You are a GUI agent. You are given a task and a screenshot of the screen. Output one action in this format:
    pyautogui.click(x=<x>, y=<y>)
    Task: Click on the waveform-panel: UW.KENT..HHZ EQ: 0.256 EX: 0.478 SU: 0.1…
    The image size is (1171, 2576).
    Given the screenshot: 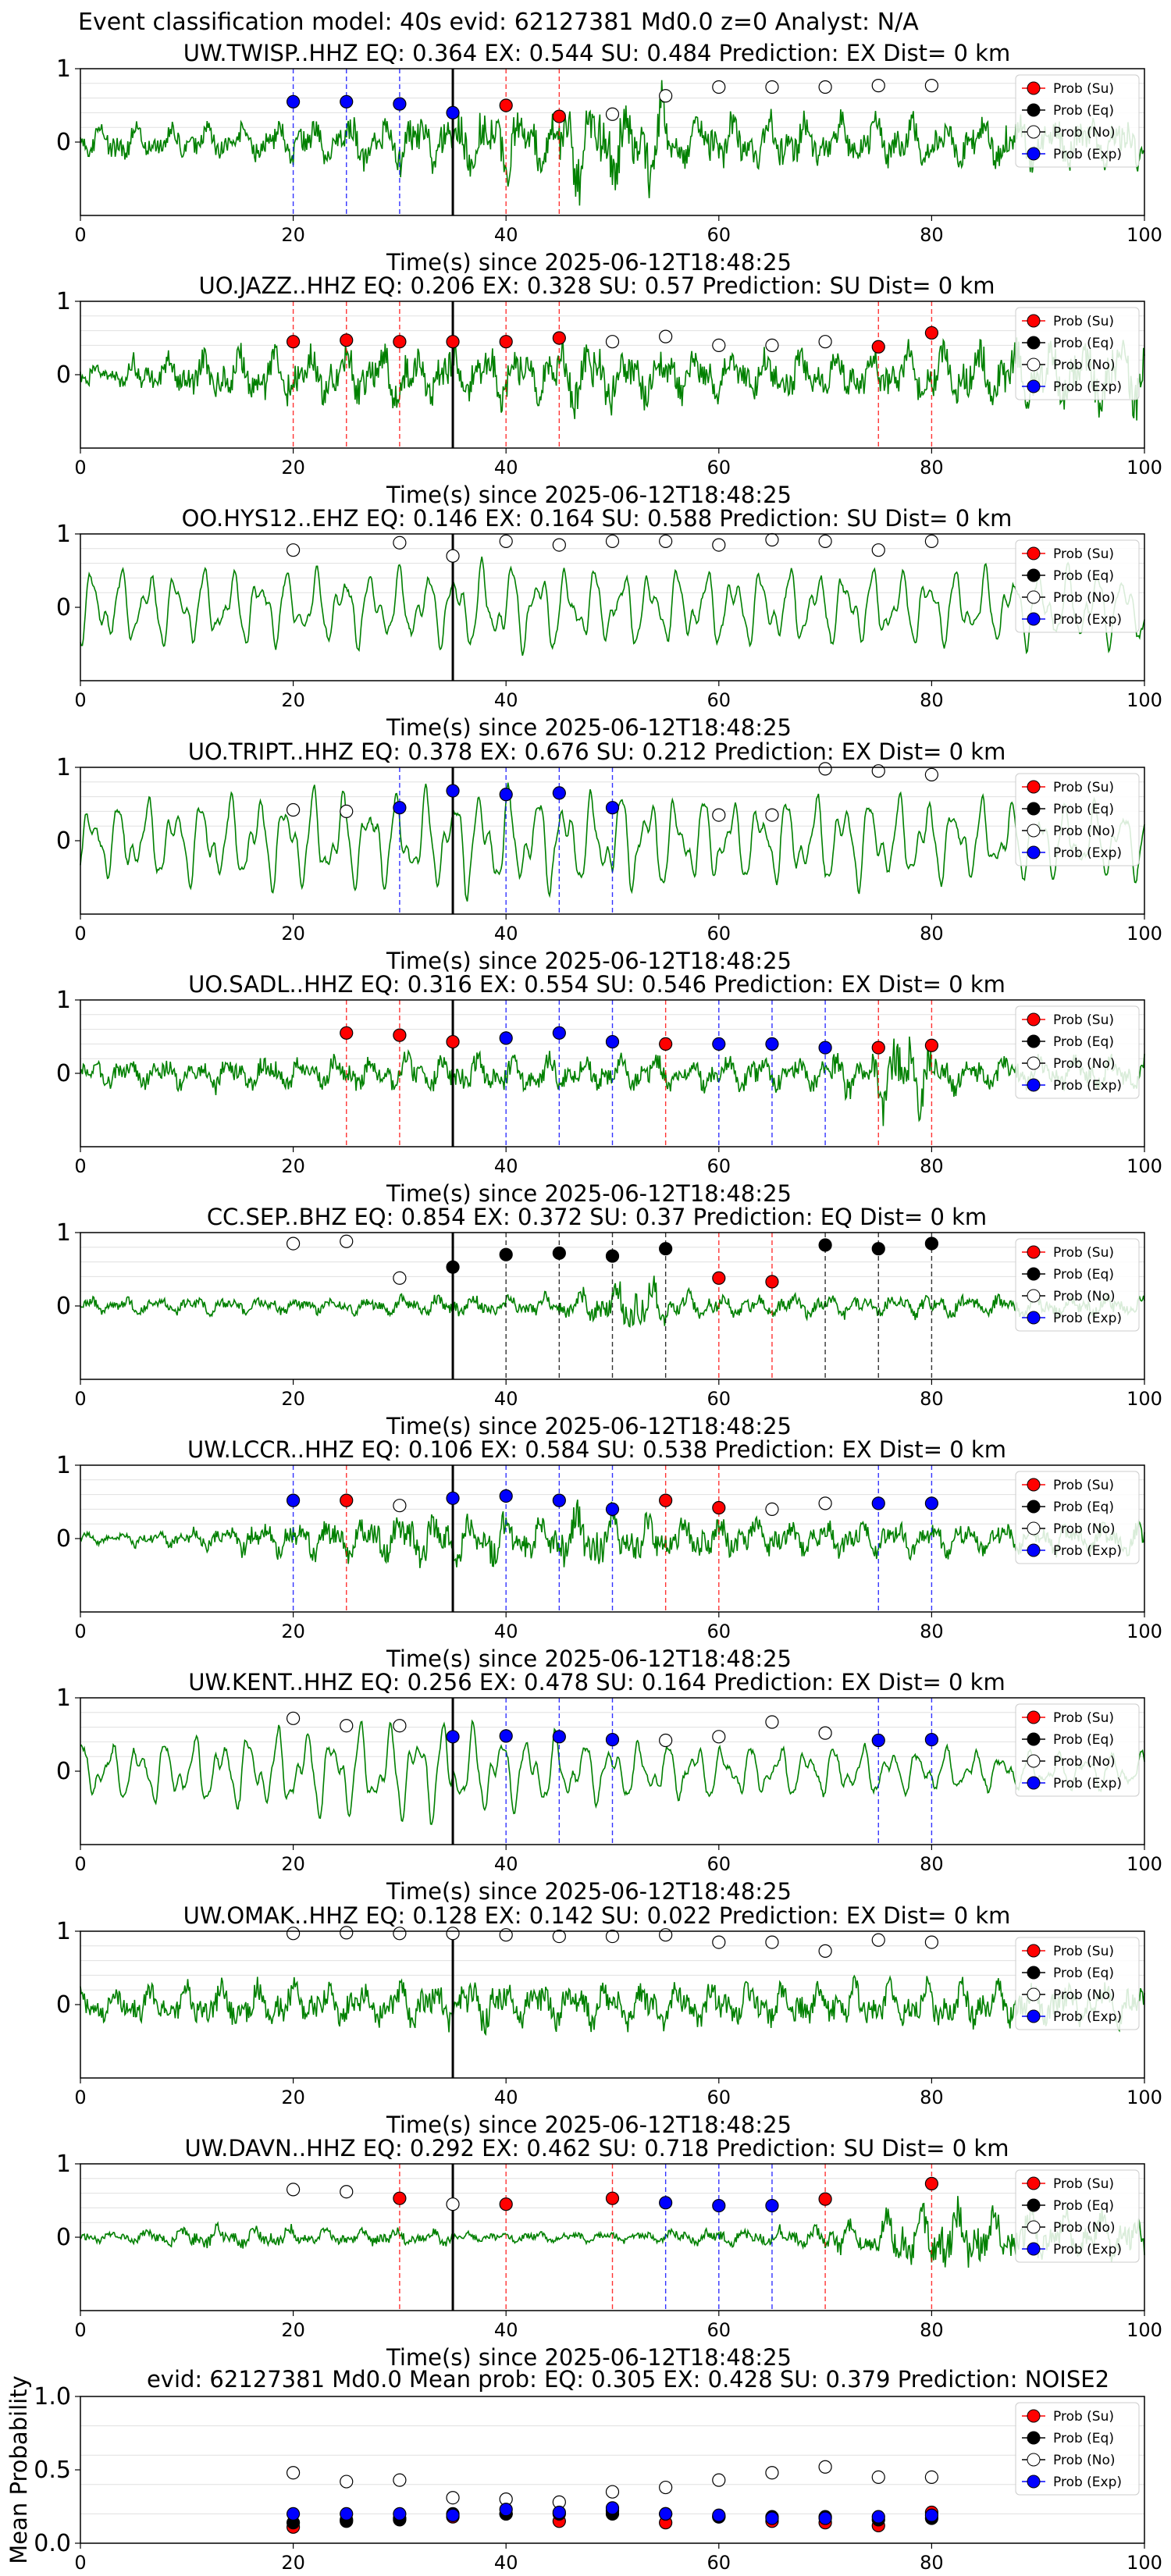 What is the action you would take?
    pyautogui.click(x=609, y=1787)
    